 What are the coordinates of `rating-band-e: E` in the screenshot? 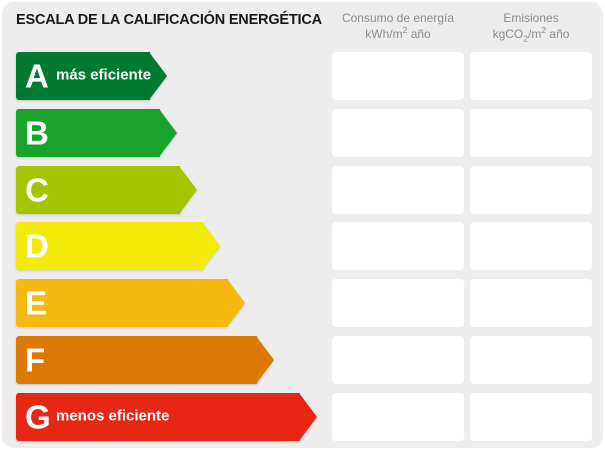 It's located at (130, 303).